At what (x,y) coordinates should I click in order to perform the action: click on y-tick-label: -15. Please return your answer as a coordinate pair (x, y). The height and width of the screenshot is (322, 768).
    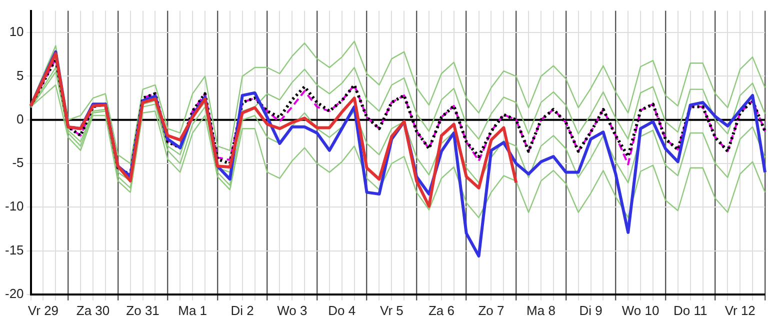
    Looking at the image, I should click on (14, 250).